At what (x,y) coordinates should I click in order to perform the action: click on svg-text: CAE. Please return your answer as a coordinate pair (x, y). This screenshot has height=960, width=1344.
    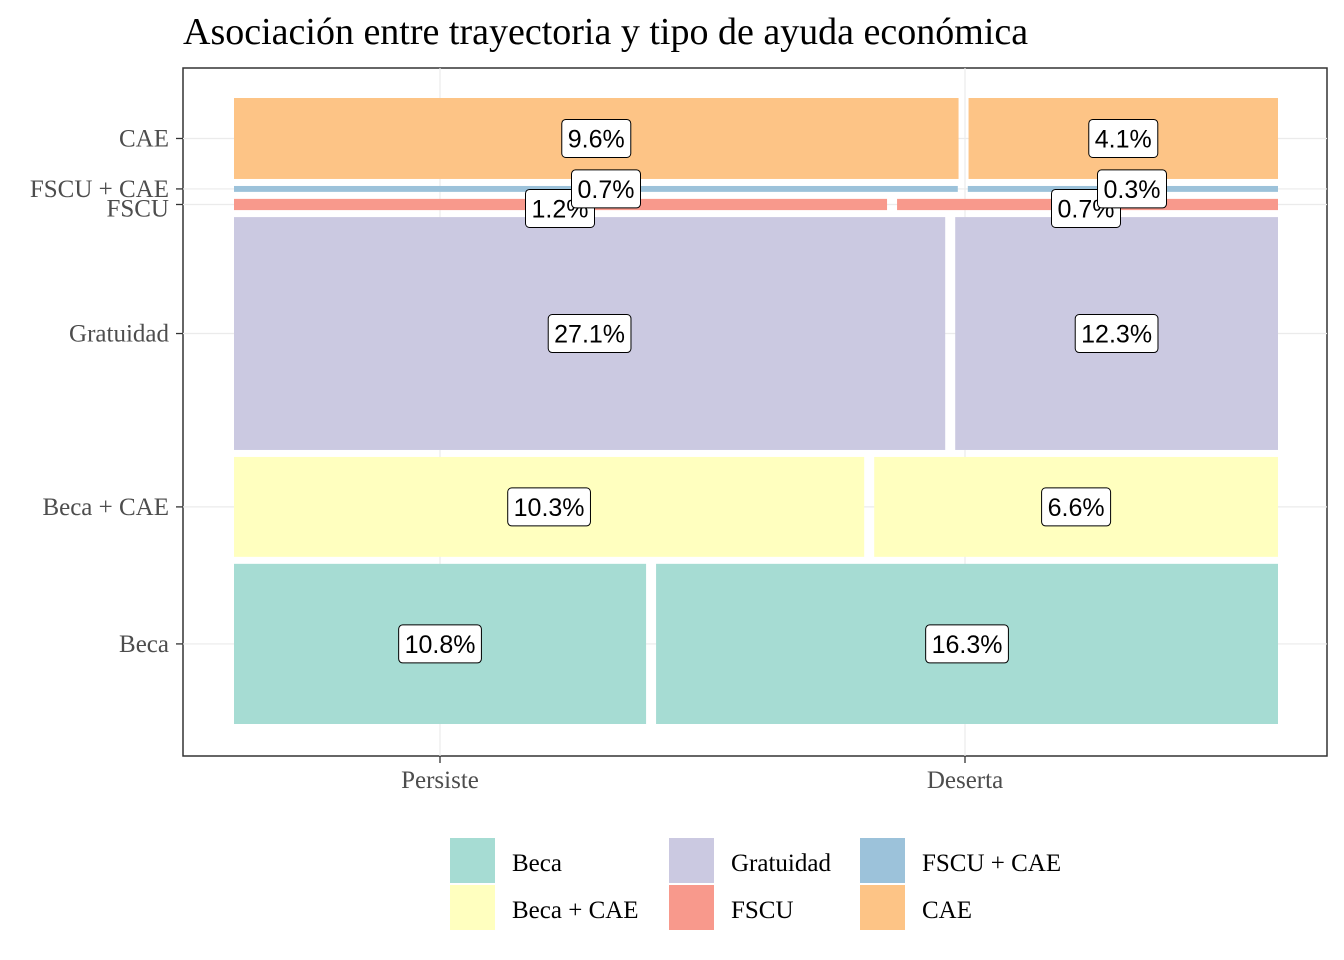
    Looking at the image, I should click on (947, 910).